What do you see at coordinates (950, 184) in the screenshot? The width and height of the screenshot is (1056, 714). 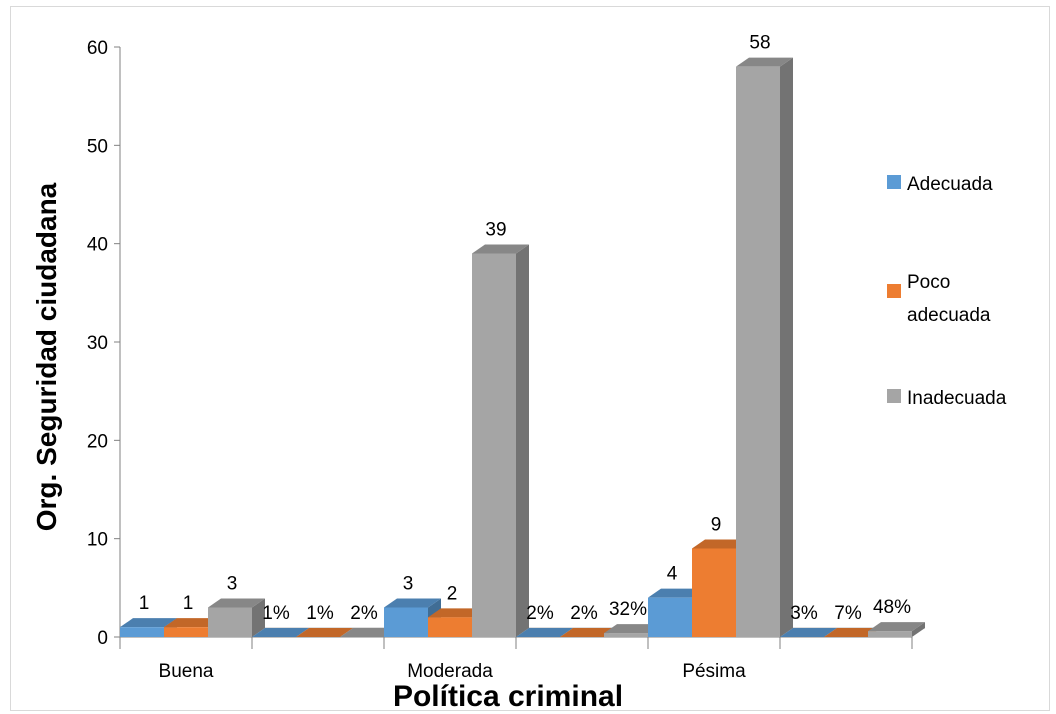 I see `legend-label: Adecuada` at bounding box center [950, 184].